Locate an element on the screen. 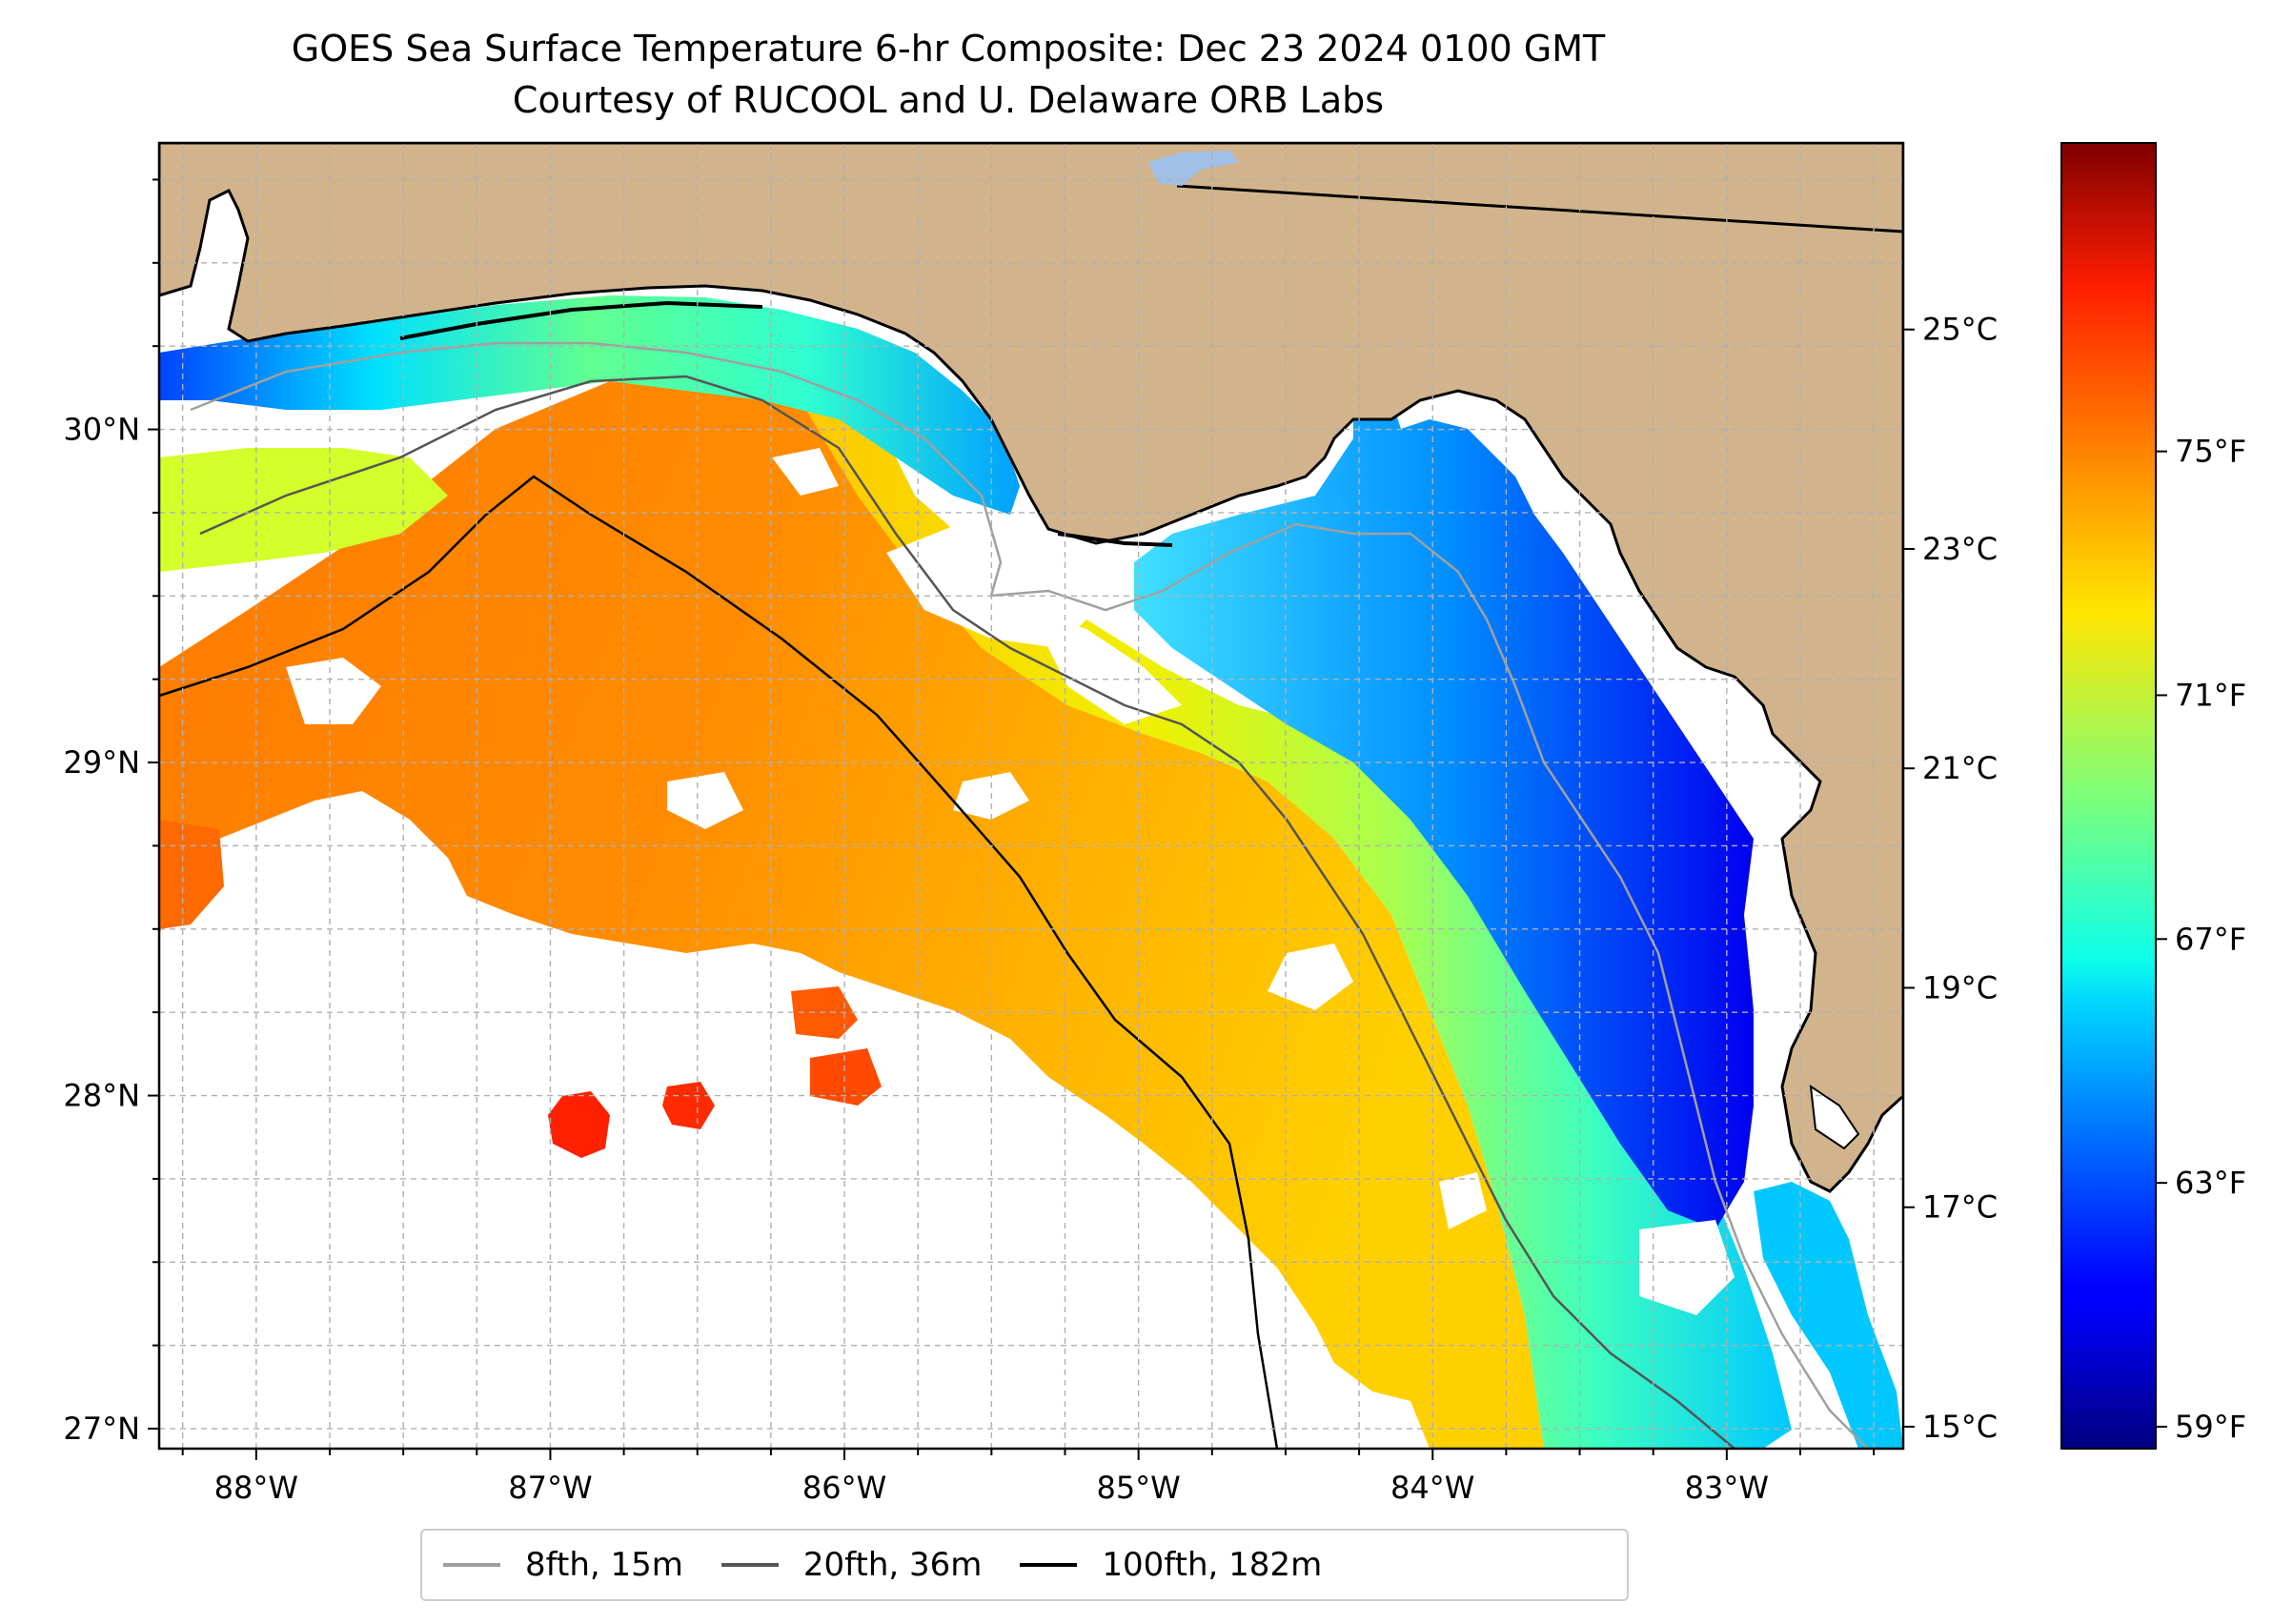 The image size is (2293, 1624). lat-tick-label: 27°N is located at coordinates (102, 1429).